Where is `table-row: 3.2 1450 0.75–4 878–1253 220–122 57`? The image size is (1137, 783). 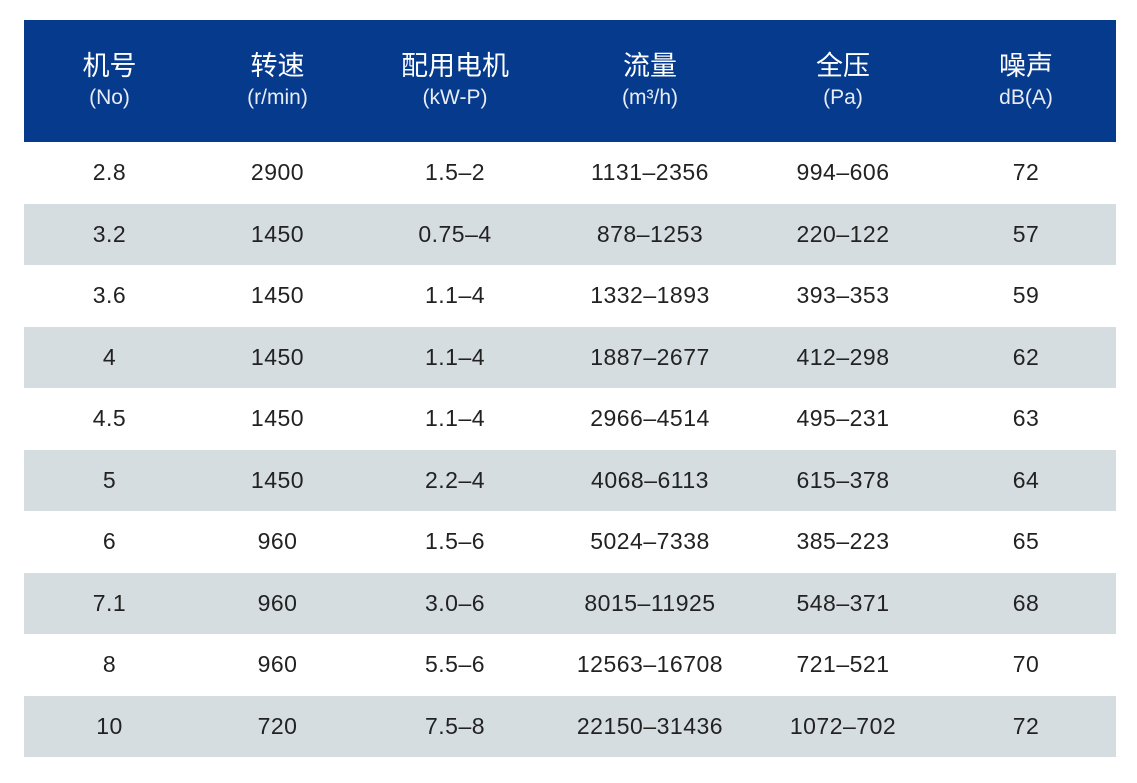 table-row: 3.2 1450 0.75–4 878–1253 220–122 57 is located at coordinates (570, 234).